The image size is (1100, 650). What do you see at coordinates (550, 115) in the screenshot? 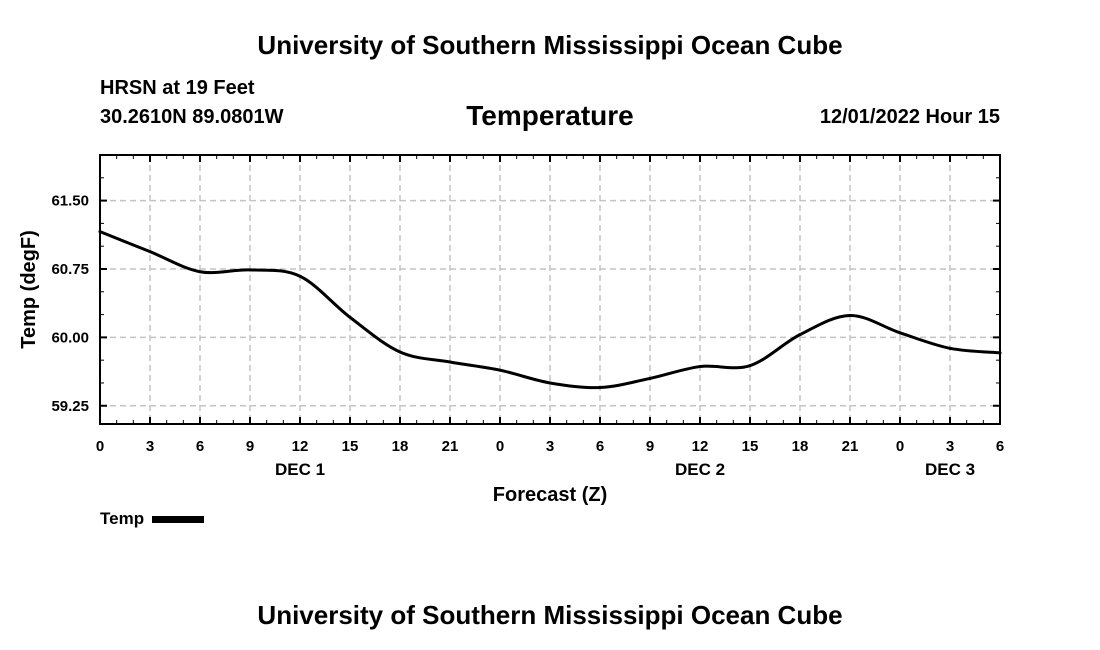
I see `chart-title: Temperature` at bounding box center [550, 115].